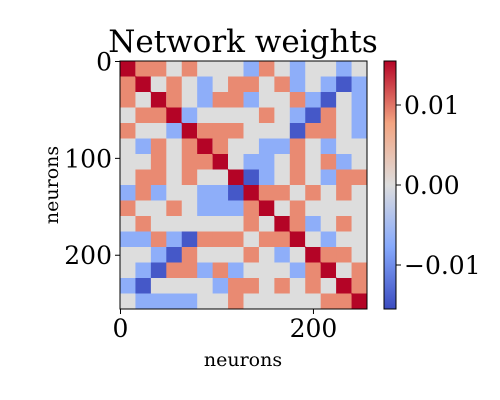  I want to click on colorbar-tick-label: −0.01, so click(442, 265).